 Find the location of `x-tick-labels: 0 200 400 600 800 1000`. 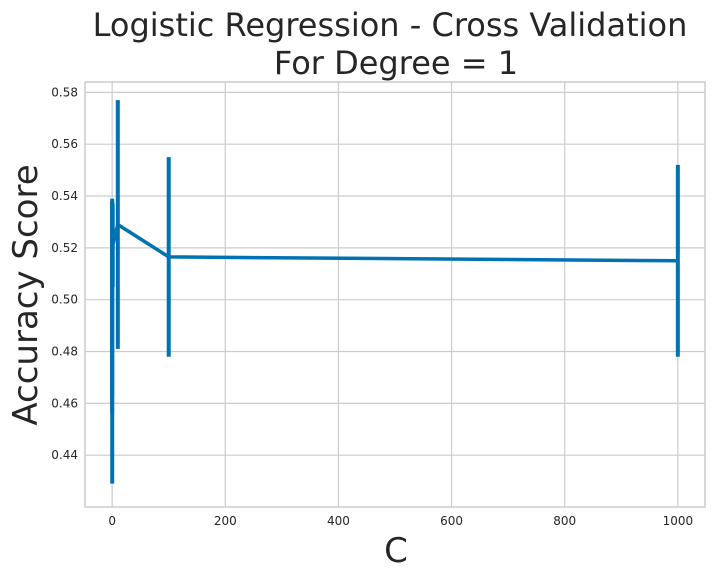

x-tick-labels: 0 200 400 600 800 1000 is located at coordinates (400, 521).